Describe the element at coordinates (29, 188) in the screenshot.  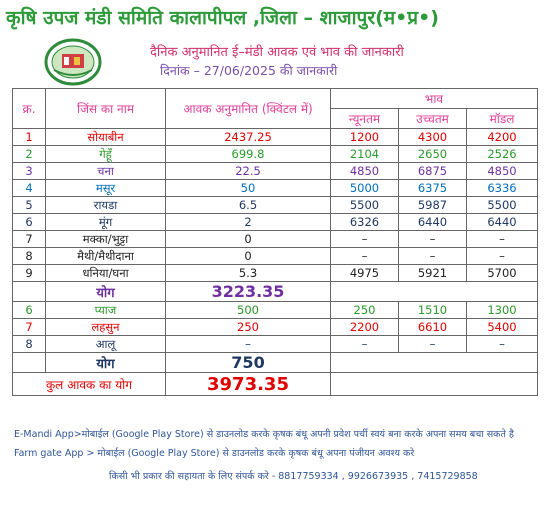
I see `serial: 4` at that location.